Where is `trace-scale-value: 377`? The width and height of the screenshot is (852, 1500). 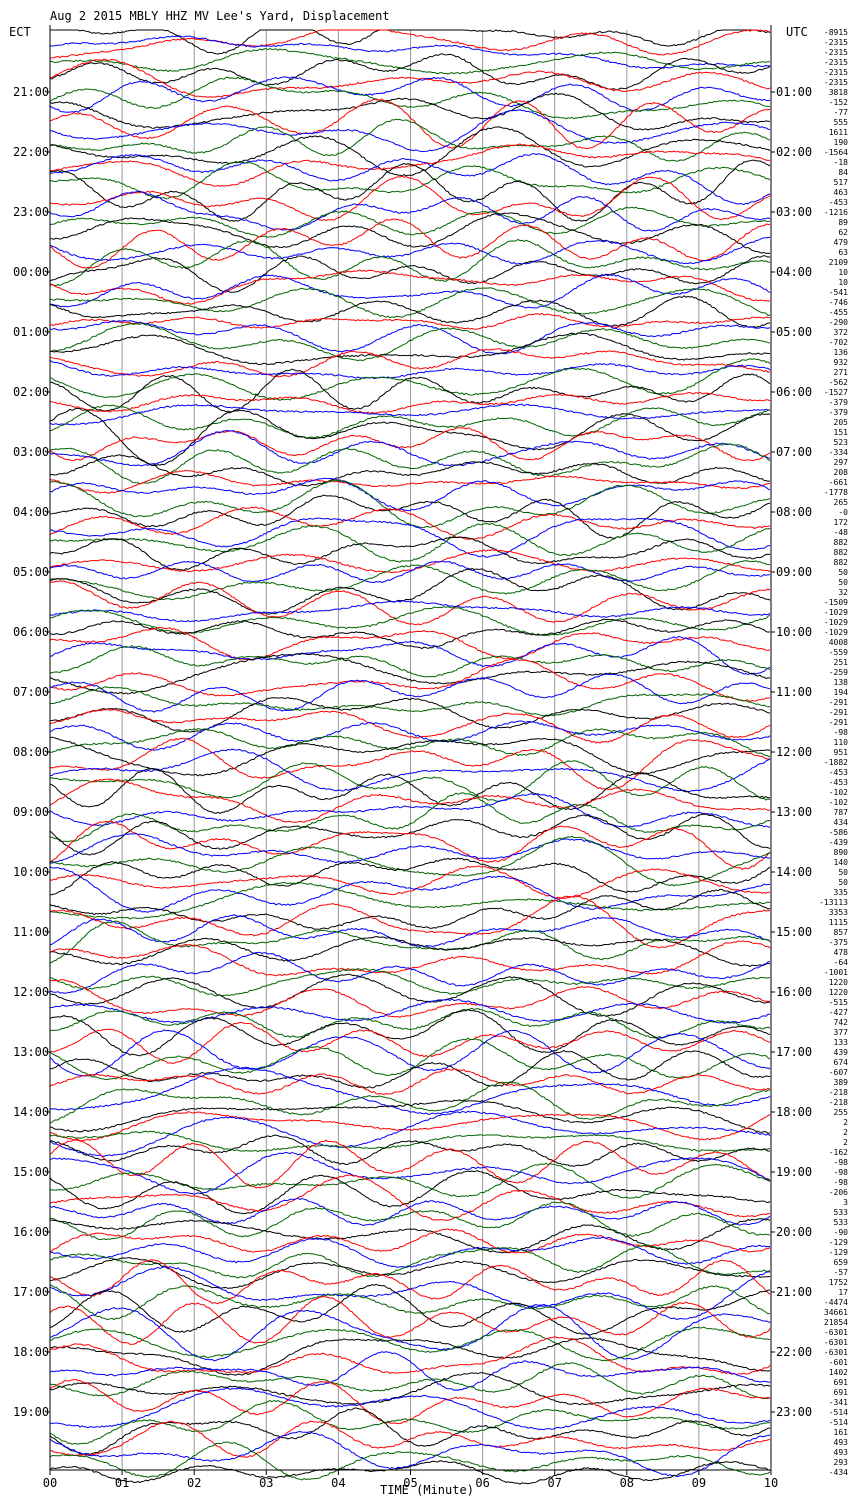 trace-scale-value: 377 is located at coordinates (841, 1032).